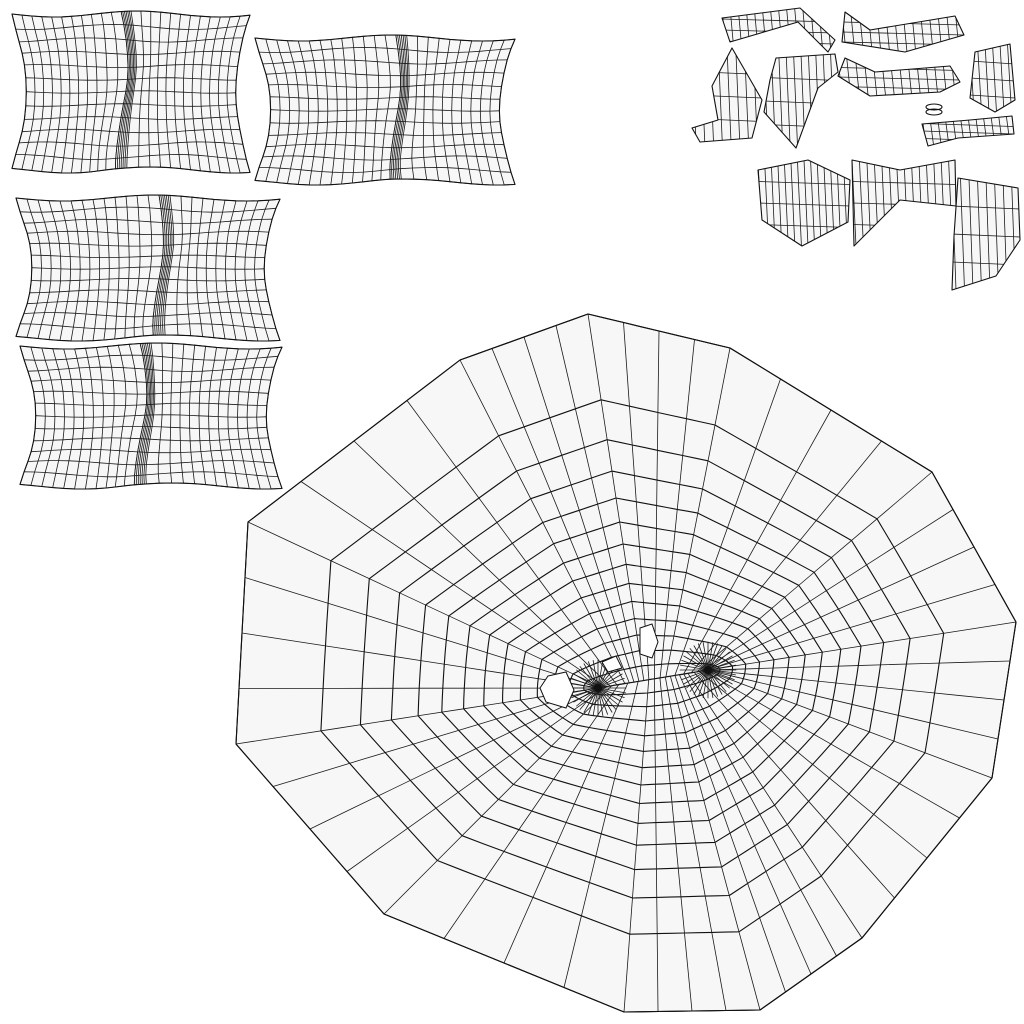 The height and width of the screenshot is (1024, 1024). What do you see at coordinates (148, 268) in the screenshot?
I see `uv-island-strip-middle-left` at bounding box center [148, 268].